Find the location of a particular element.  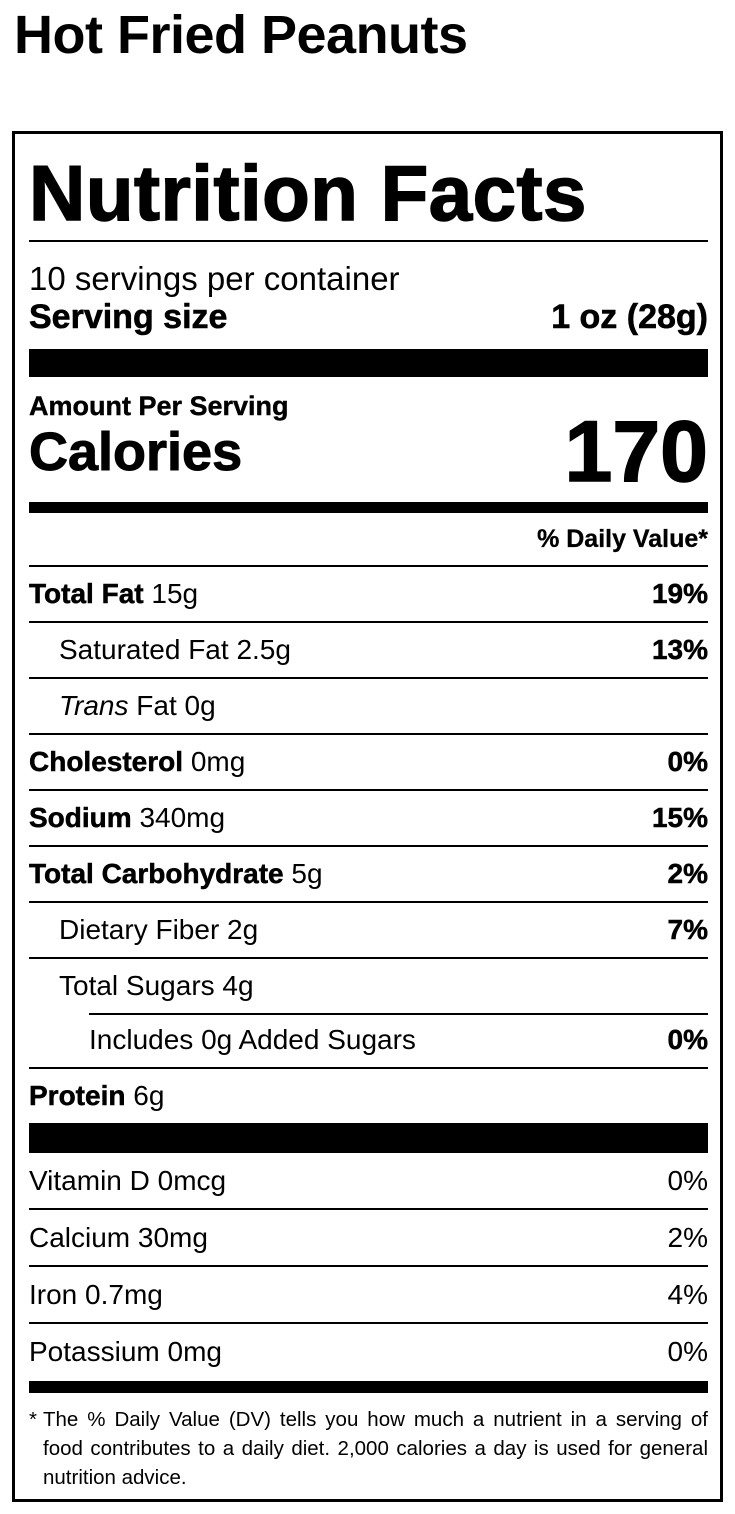

serving-size-row: Serving size 1 oz (28g) is located at coordinates (369, 317).